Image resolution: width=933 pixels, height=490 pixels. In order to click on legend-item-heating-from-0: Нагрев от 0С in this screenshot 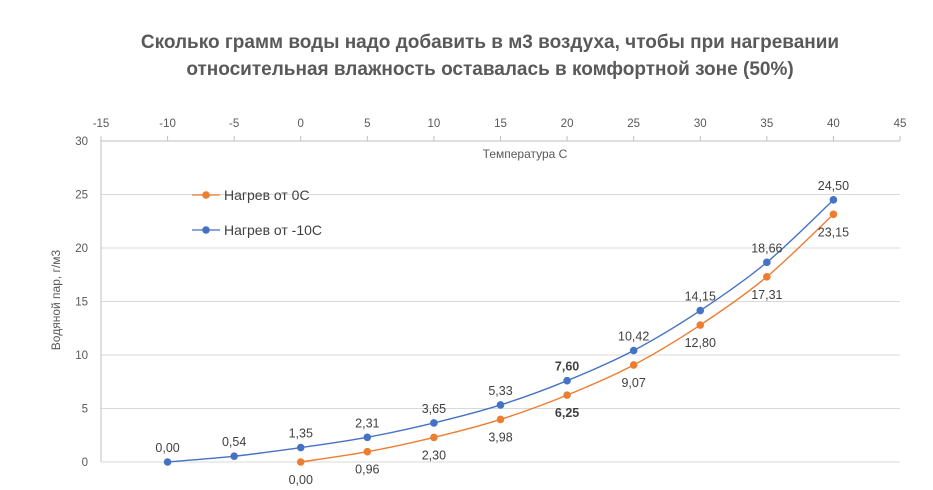, I will do `click(251, 195)`.